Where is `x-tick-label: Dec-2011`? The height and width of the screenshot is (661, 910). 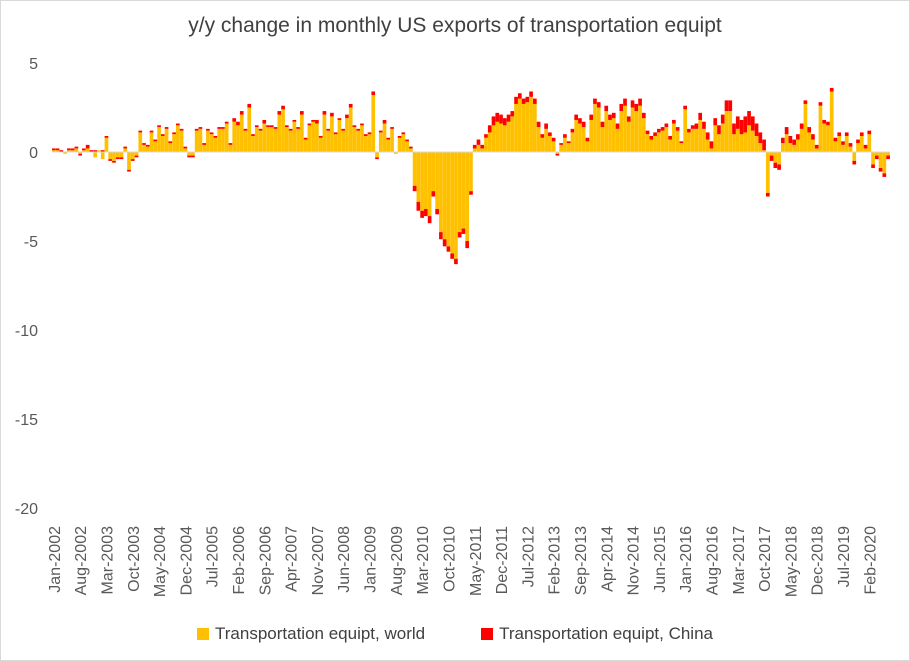
x-tick-label: Dec-2011 is located at coordinates (502, 560).